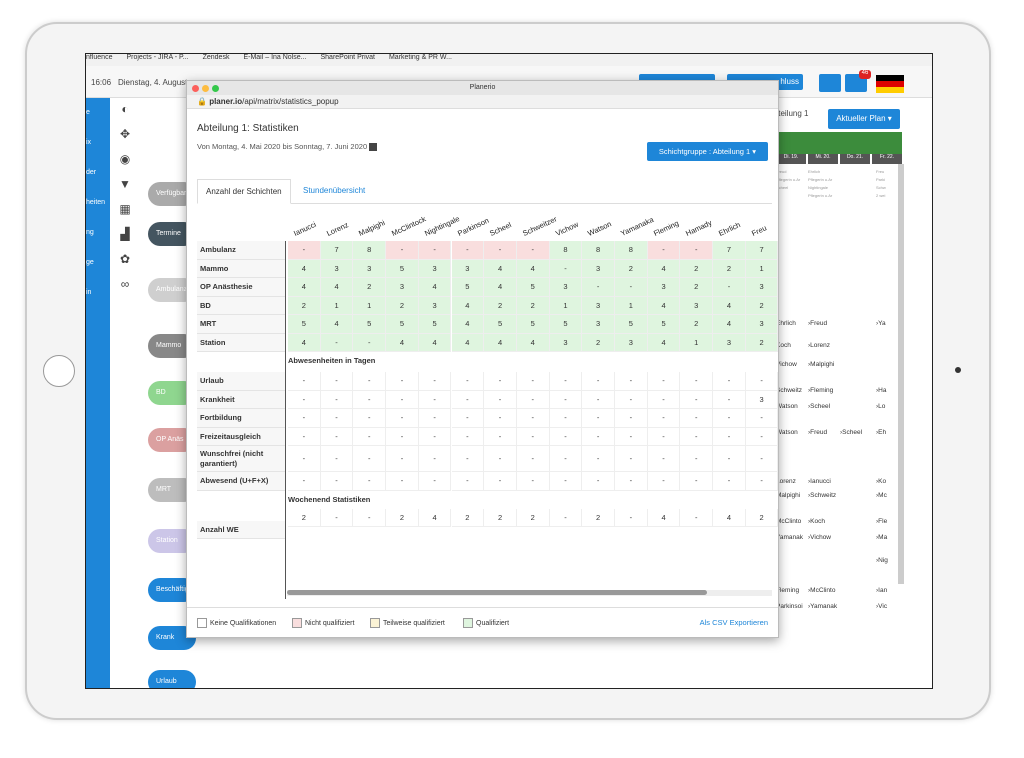  What do you see at coordinates (244, 191) in the screenshot?
I see `tab-shift-count: Anzahl der Schichten` at bounding box center [244, 191].